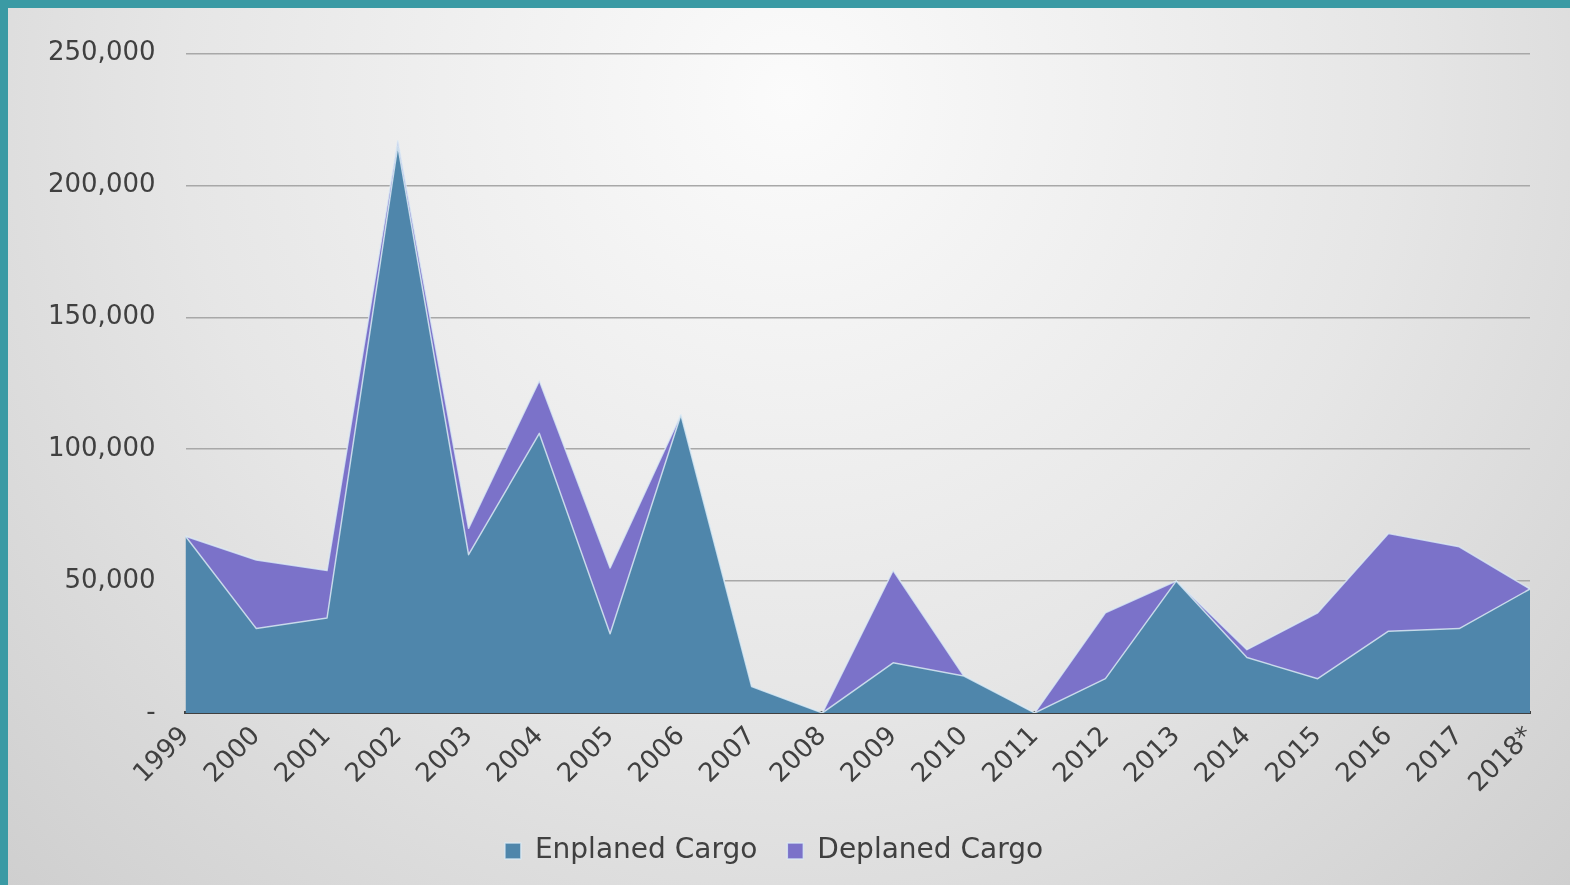 This screenshot has width=1570, height=885. Describe the element at coordinates (101, 446) in the screenshot. I see `y-tick-label: 100,000` at that location.